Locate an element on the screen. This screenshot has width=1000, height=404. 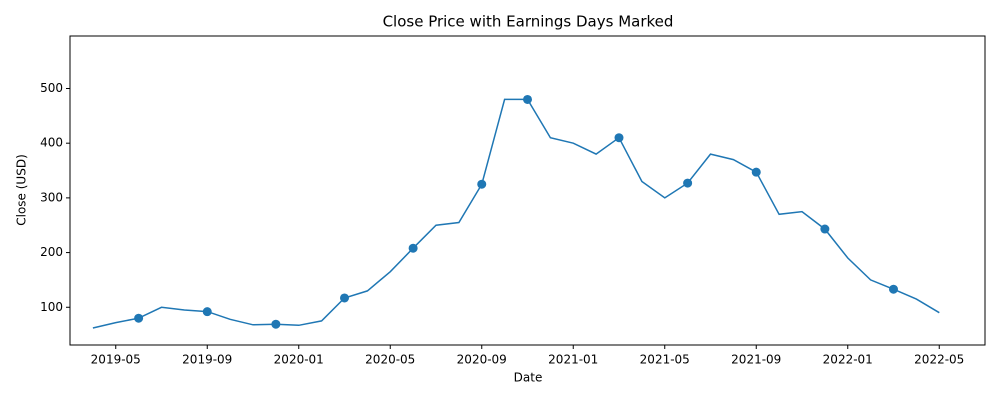
x-tick-label: 2020-09 is located at coordinates (482, 360).